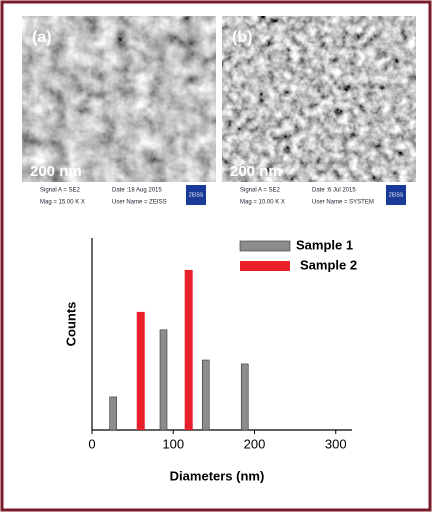 Image resolution: width=432 pixels, height=512 pixels. What do you see at coordinates (217, 475) in the screenshot?
I see `x-axis-label: Diameters (nm)` at bounding box center [217, 475].